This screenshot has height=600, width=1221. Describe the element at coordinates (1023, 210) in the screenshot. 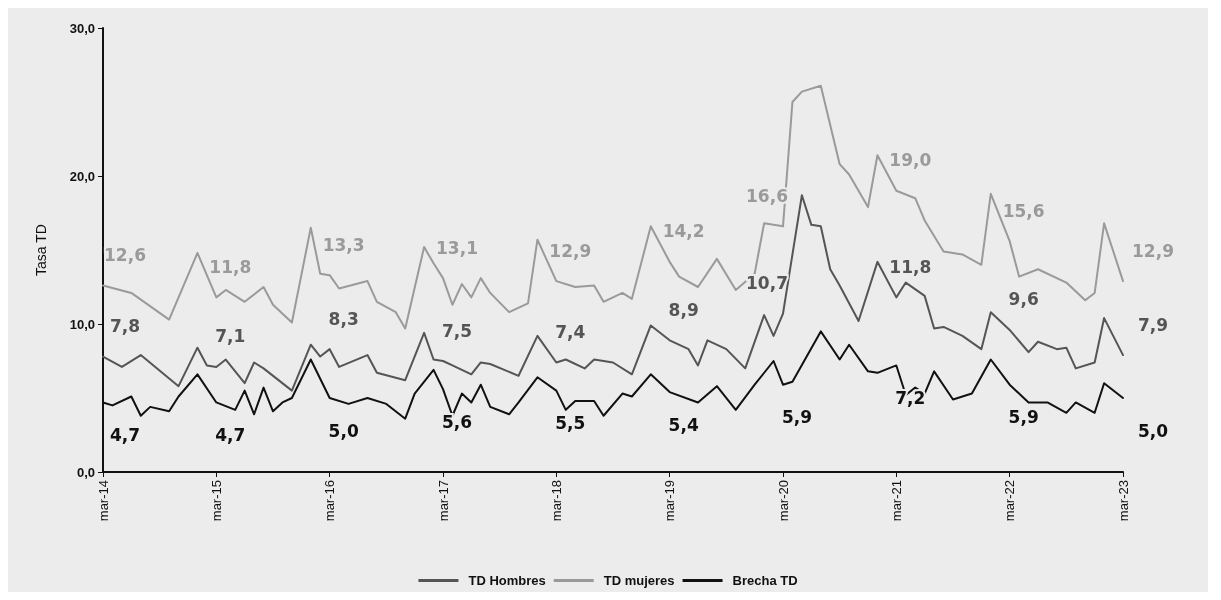

I see `data-label: 15,6` at that location.